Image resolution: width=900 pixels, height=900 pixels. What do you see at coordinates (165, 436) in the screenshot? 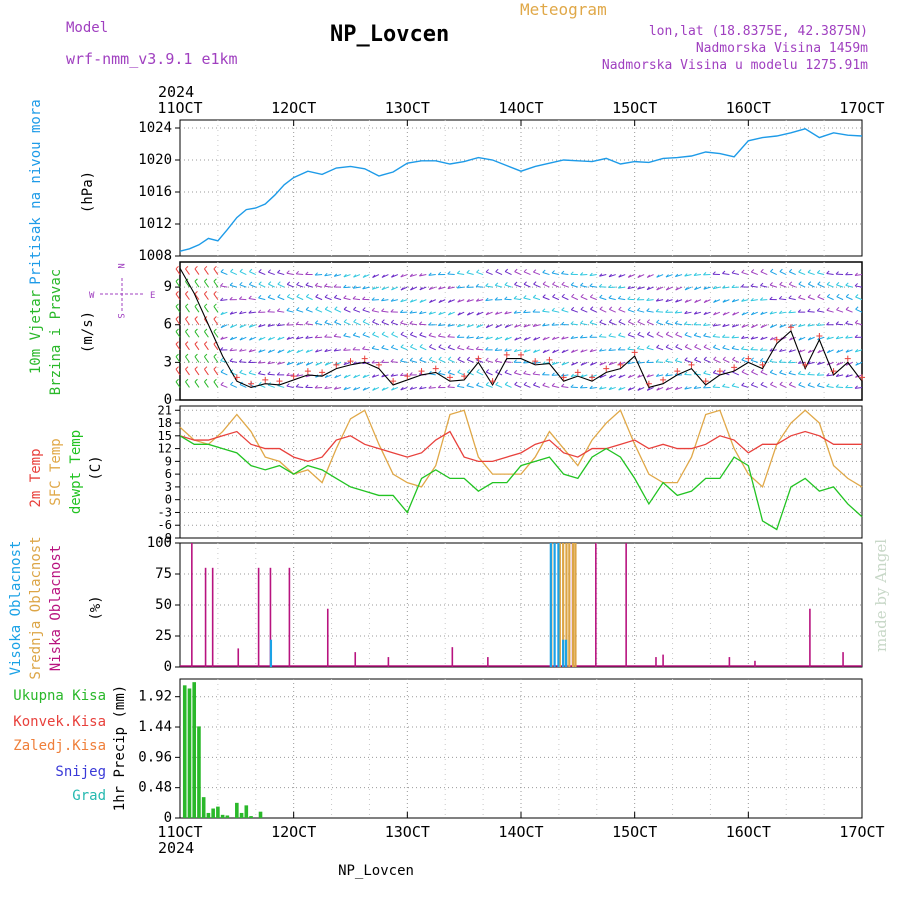
I see `y-tick-label-3: 15` at bounding box center [165, 436].